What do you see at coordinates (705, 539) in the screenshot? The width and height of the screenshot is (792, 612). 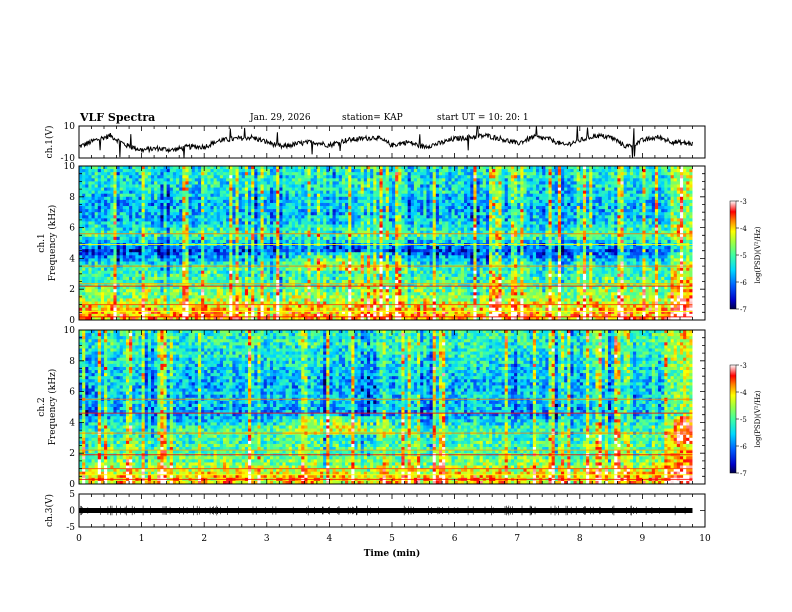 I see `x-tick-label: 10` at bounding box center [705, 539].